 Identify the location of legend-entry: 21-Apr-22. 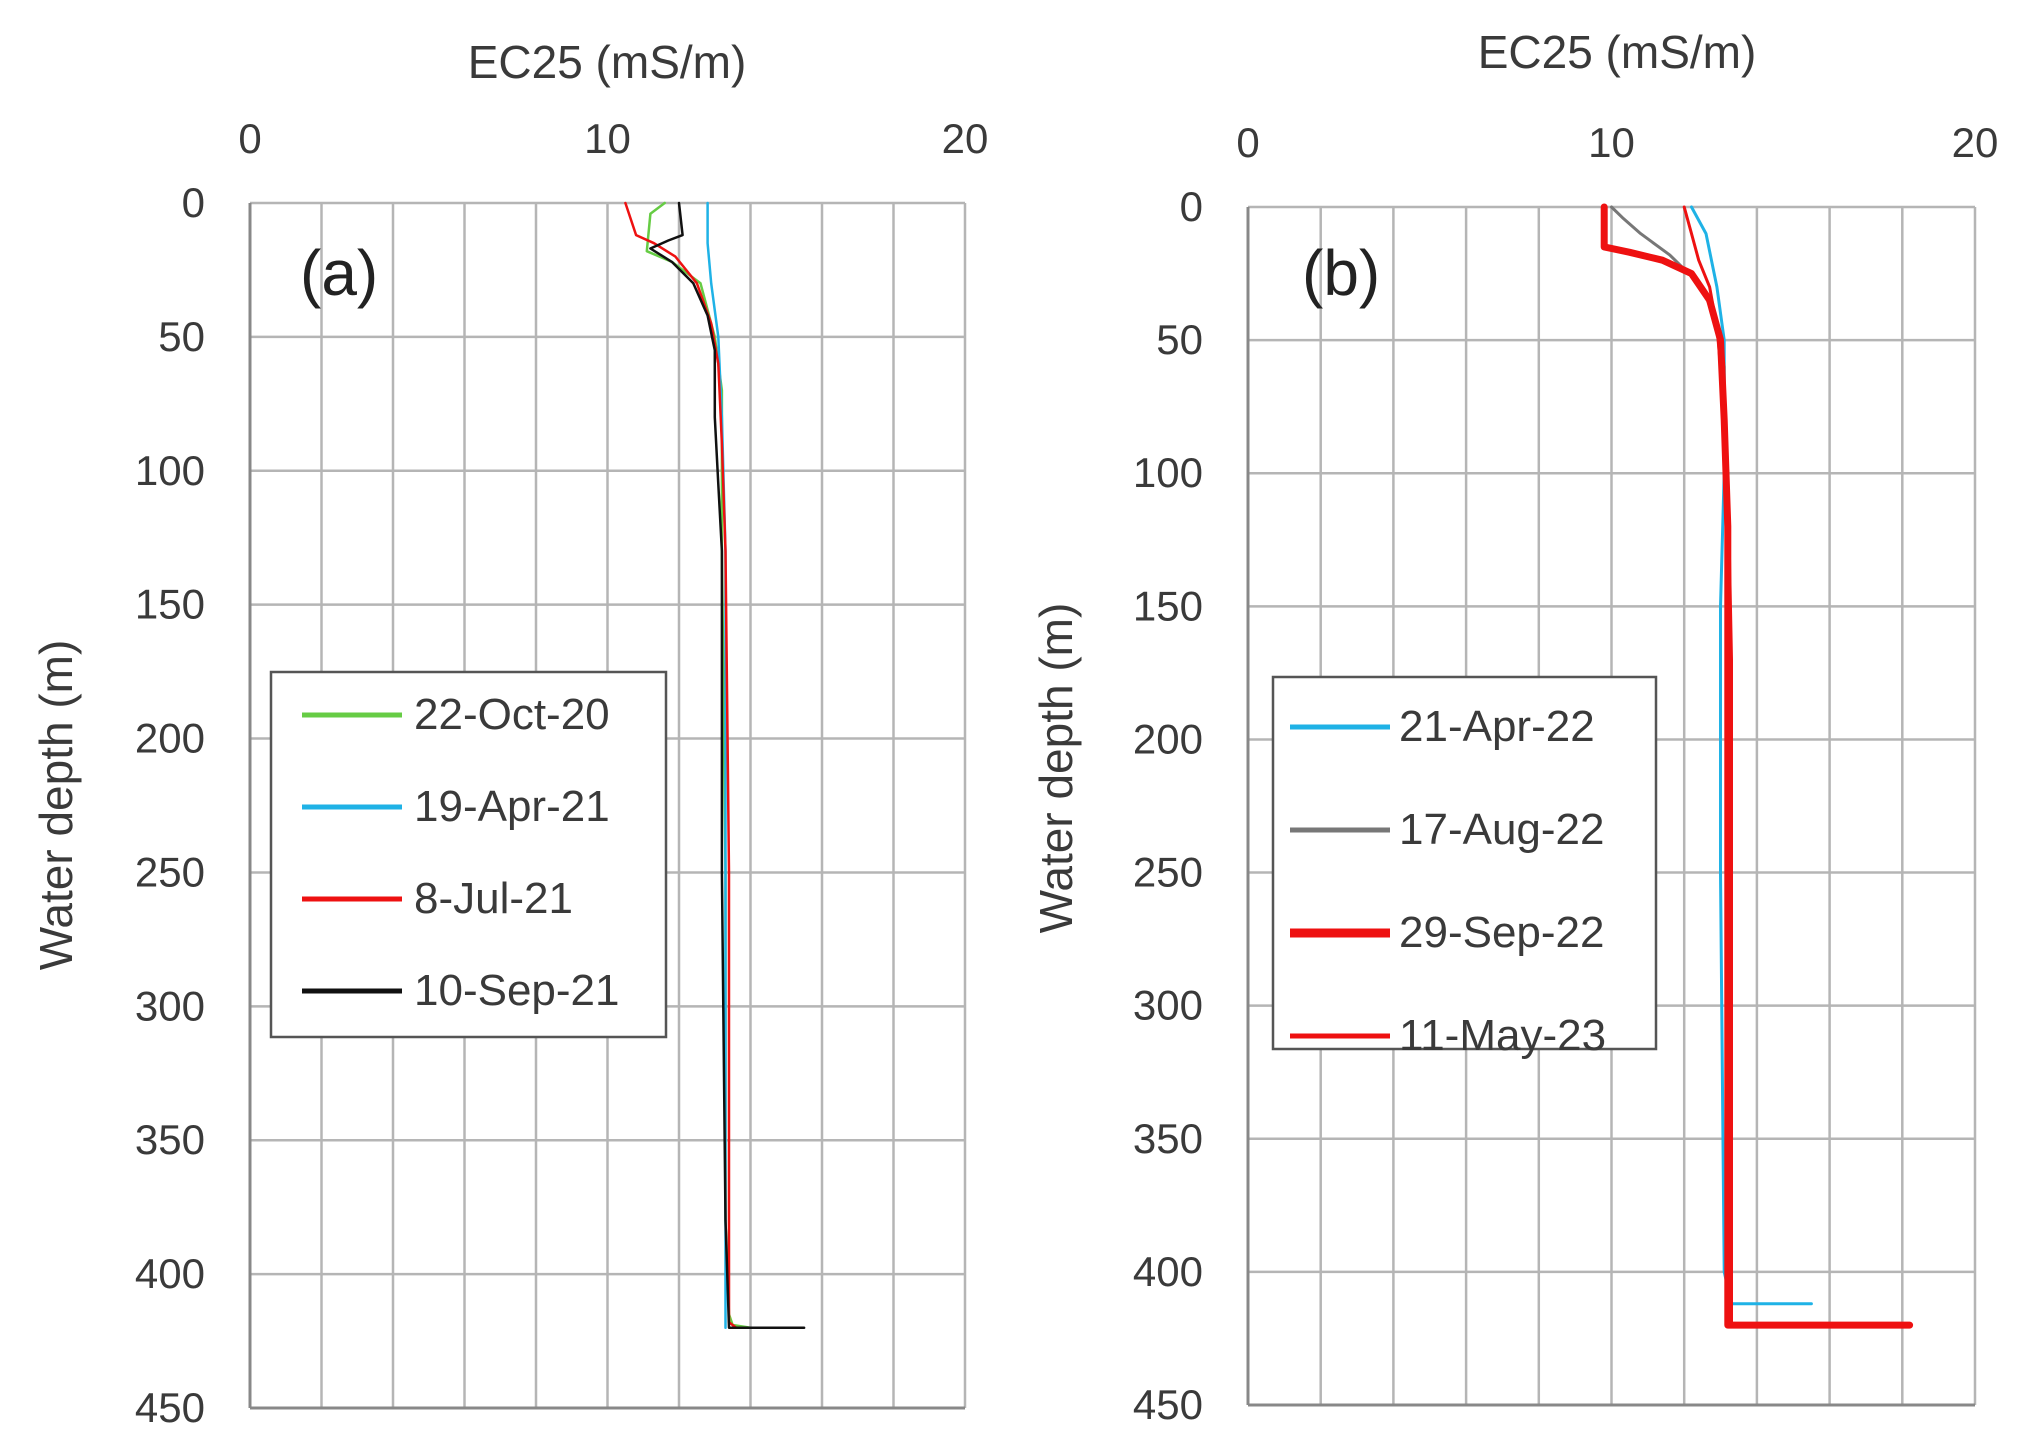
(1497, 726).